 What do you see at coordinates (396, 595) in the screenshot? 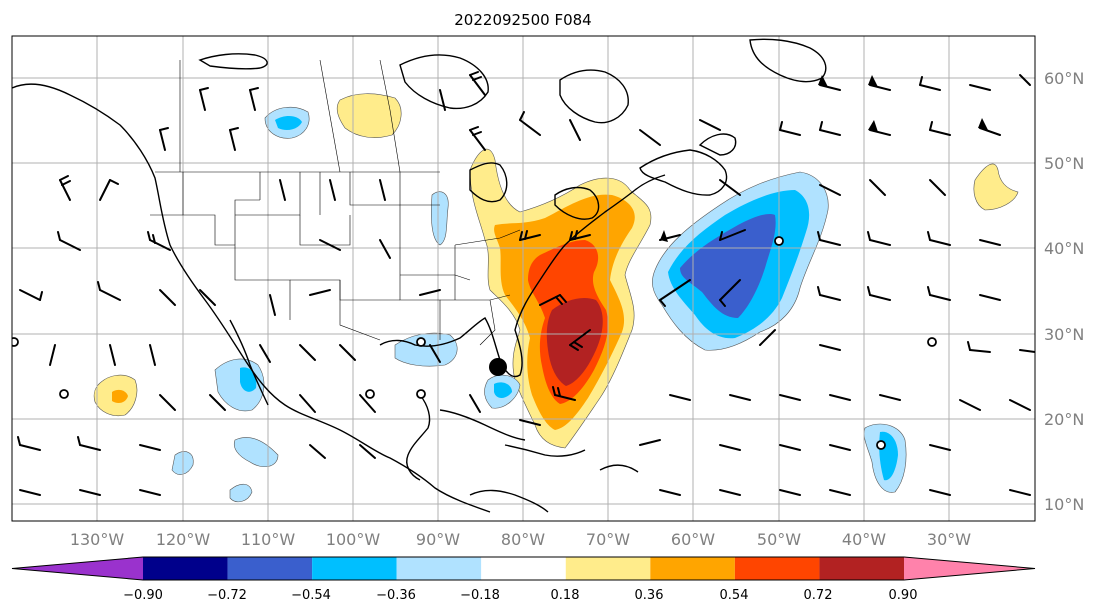
I see `colorbar-tick-label: −0.36` at bounding box center [396, 595].